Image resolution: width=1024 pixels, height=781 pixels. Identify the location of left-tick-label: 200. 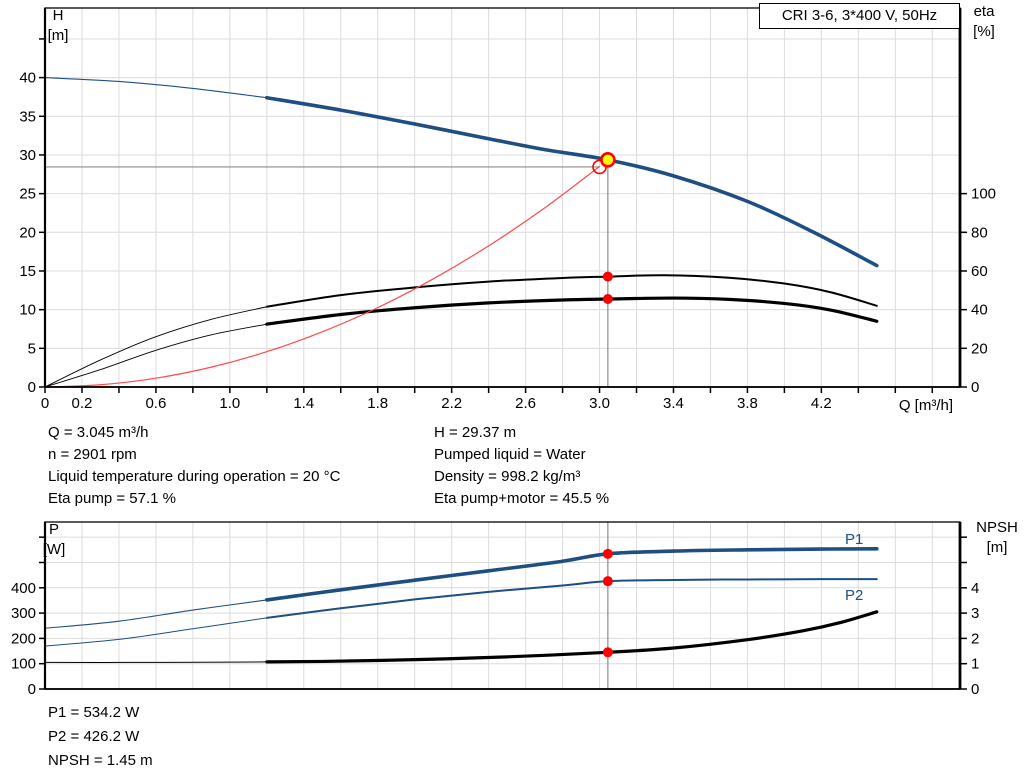
(23, 638).